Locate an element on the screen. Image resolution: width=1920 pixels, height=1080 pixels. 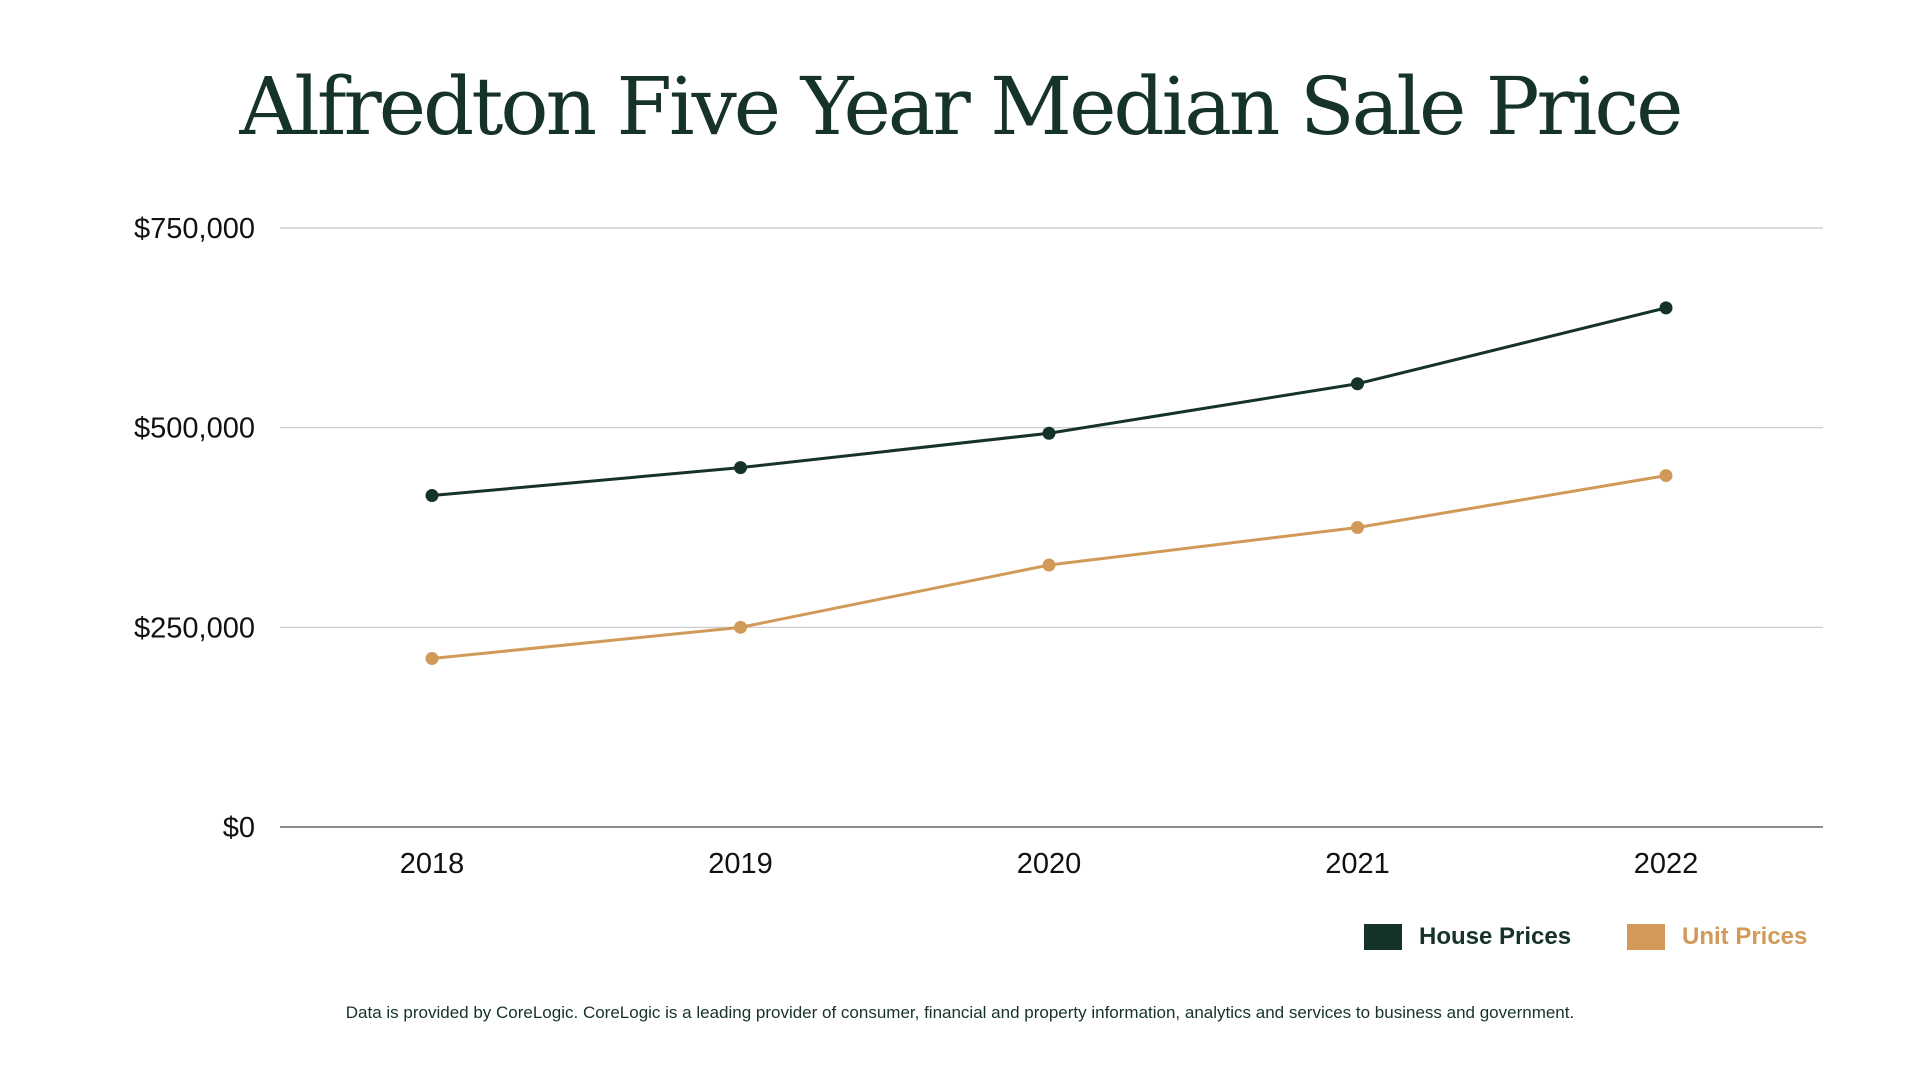
x-axis-ticks: 2018 2019 2020 2021 2022 is located at coordinates (1049, 864).